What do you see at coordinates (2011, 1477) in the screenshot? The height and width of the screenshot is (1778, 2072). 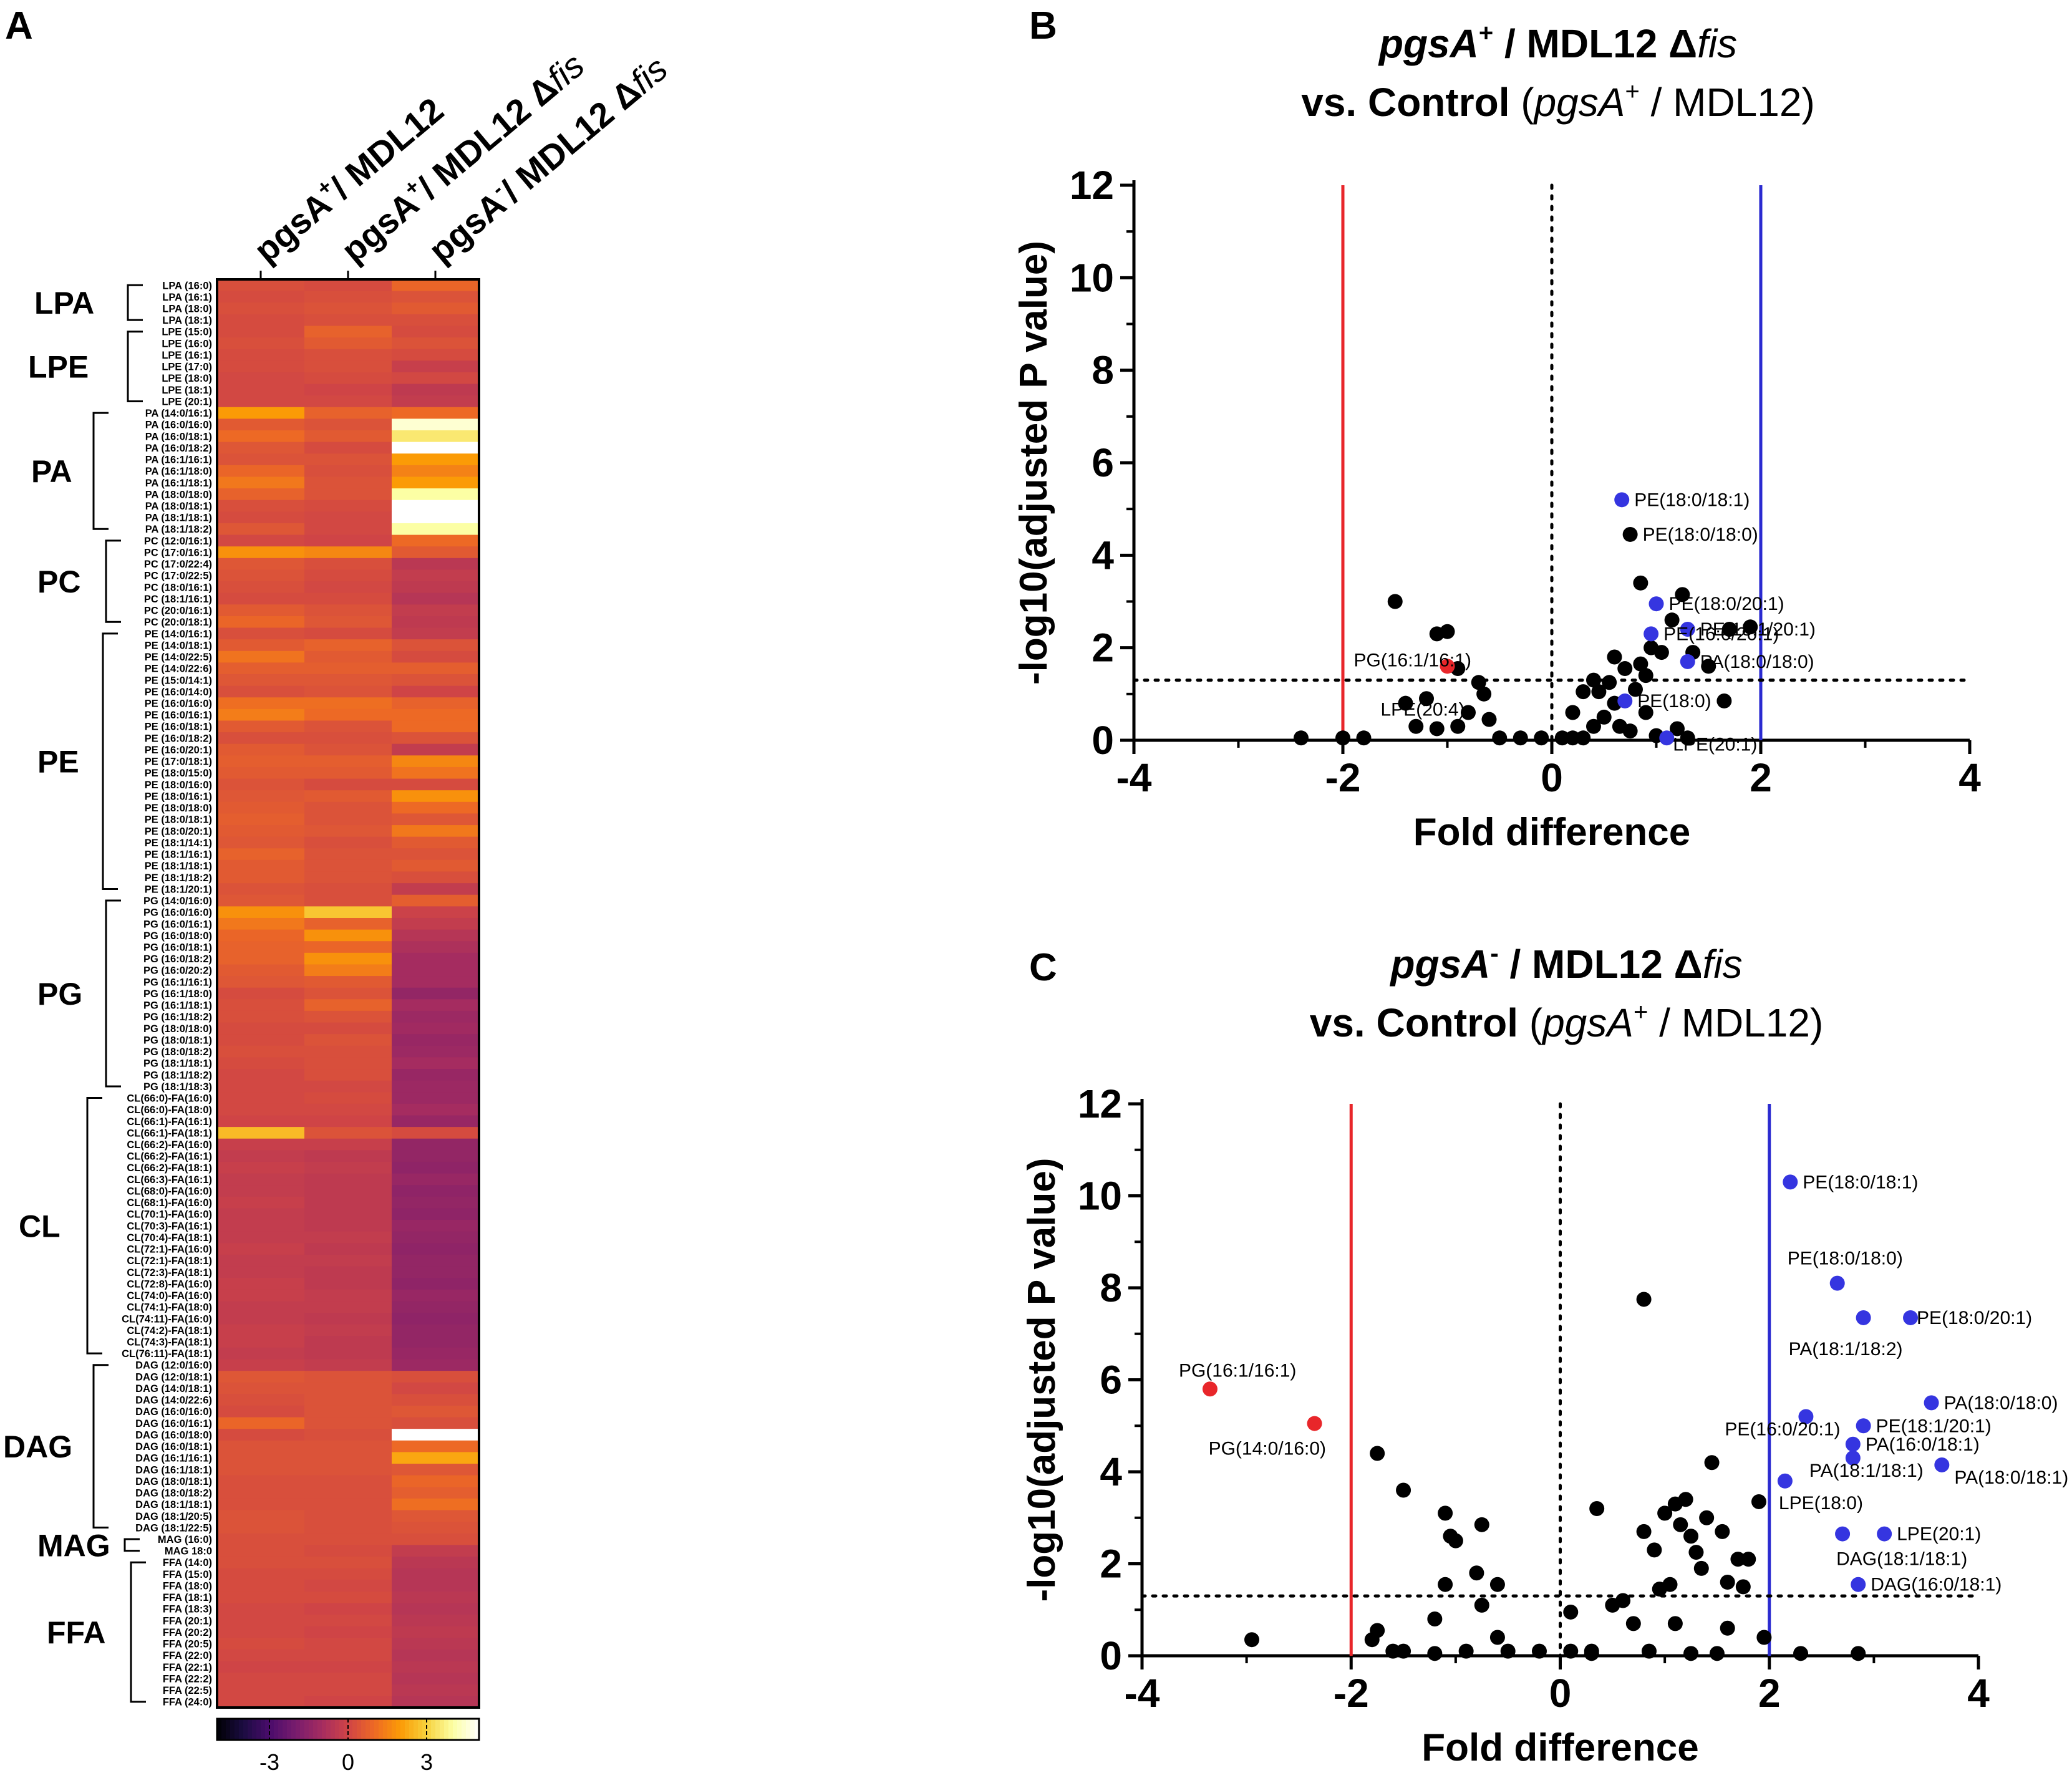 I see `point-label: PA(18:0/18:1)` at bounding box center [2011, 1477].